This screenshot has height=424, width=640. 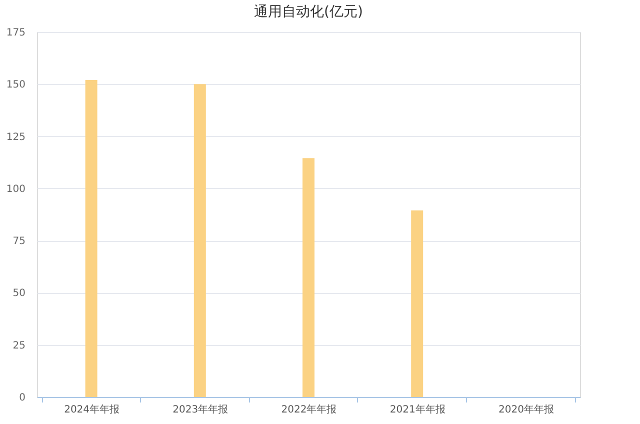 What do you see at coordinates (19, 242) in the screenshot?
I see `y-tick-label: 75` at bounding box center [19, 242].